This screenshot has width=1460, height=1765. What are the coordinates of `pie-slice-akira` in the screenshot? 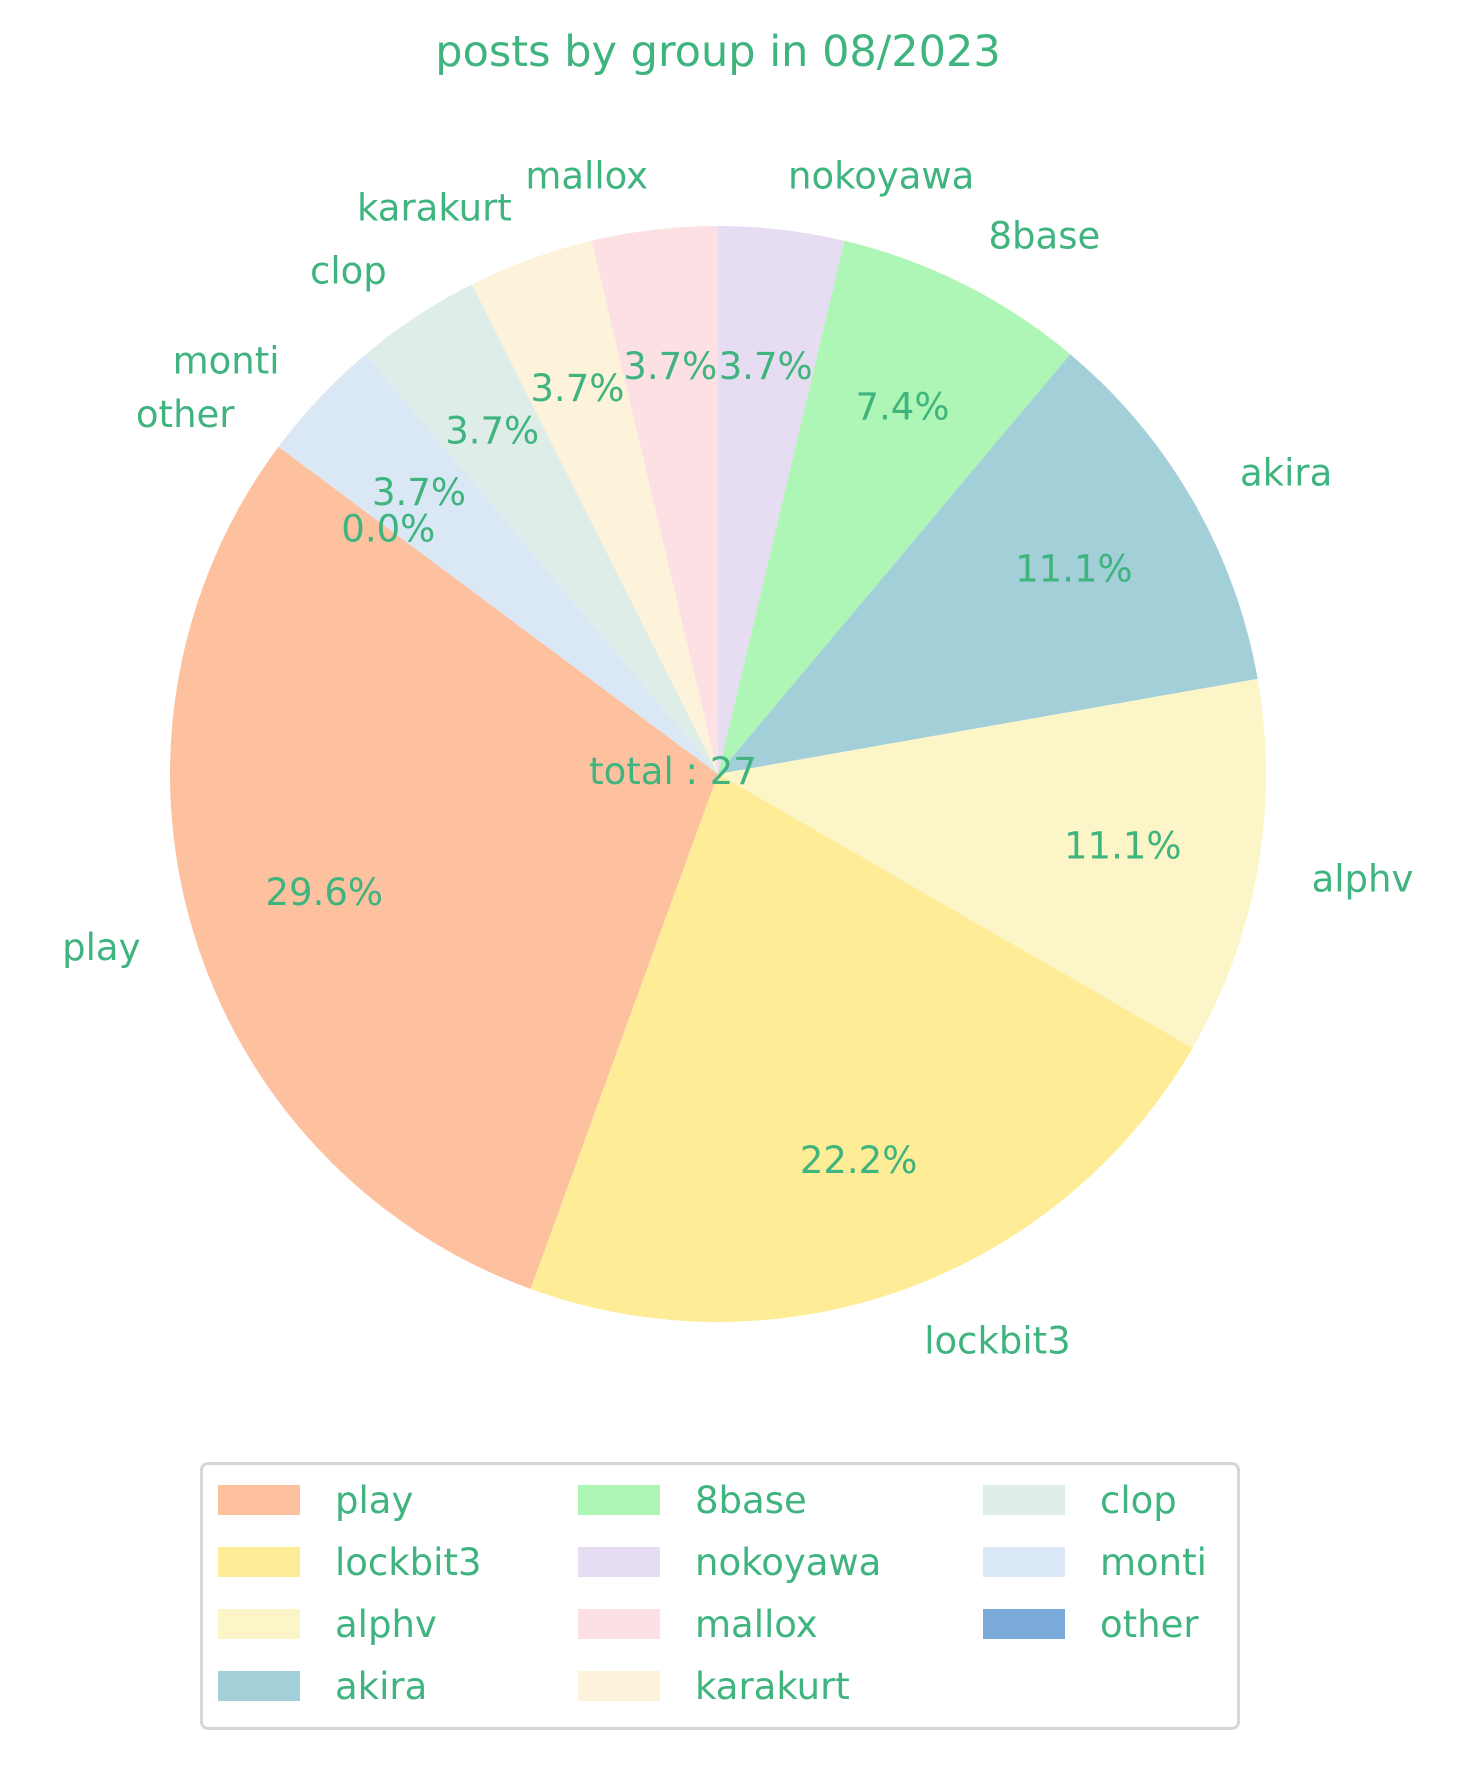 It's located at (988, 564).